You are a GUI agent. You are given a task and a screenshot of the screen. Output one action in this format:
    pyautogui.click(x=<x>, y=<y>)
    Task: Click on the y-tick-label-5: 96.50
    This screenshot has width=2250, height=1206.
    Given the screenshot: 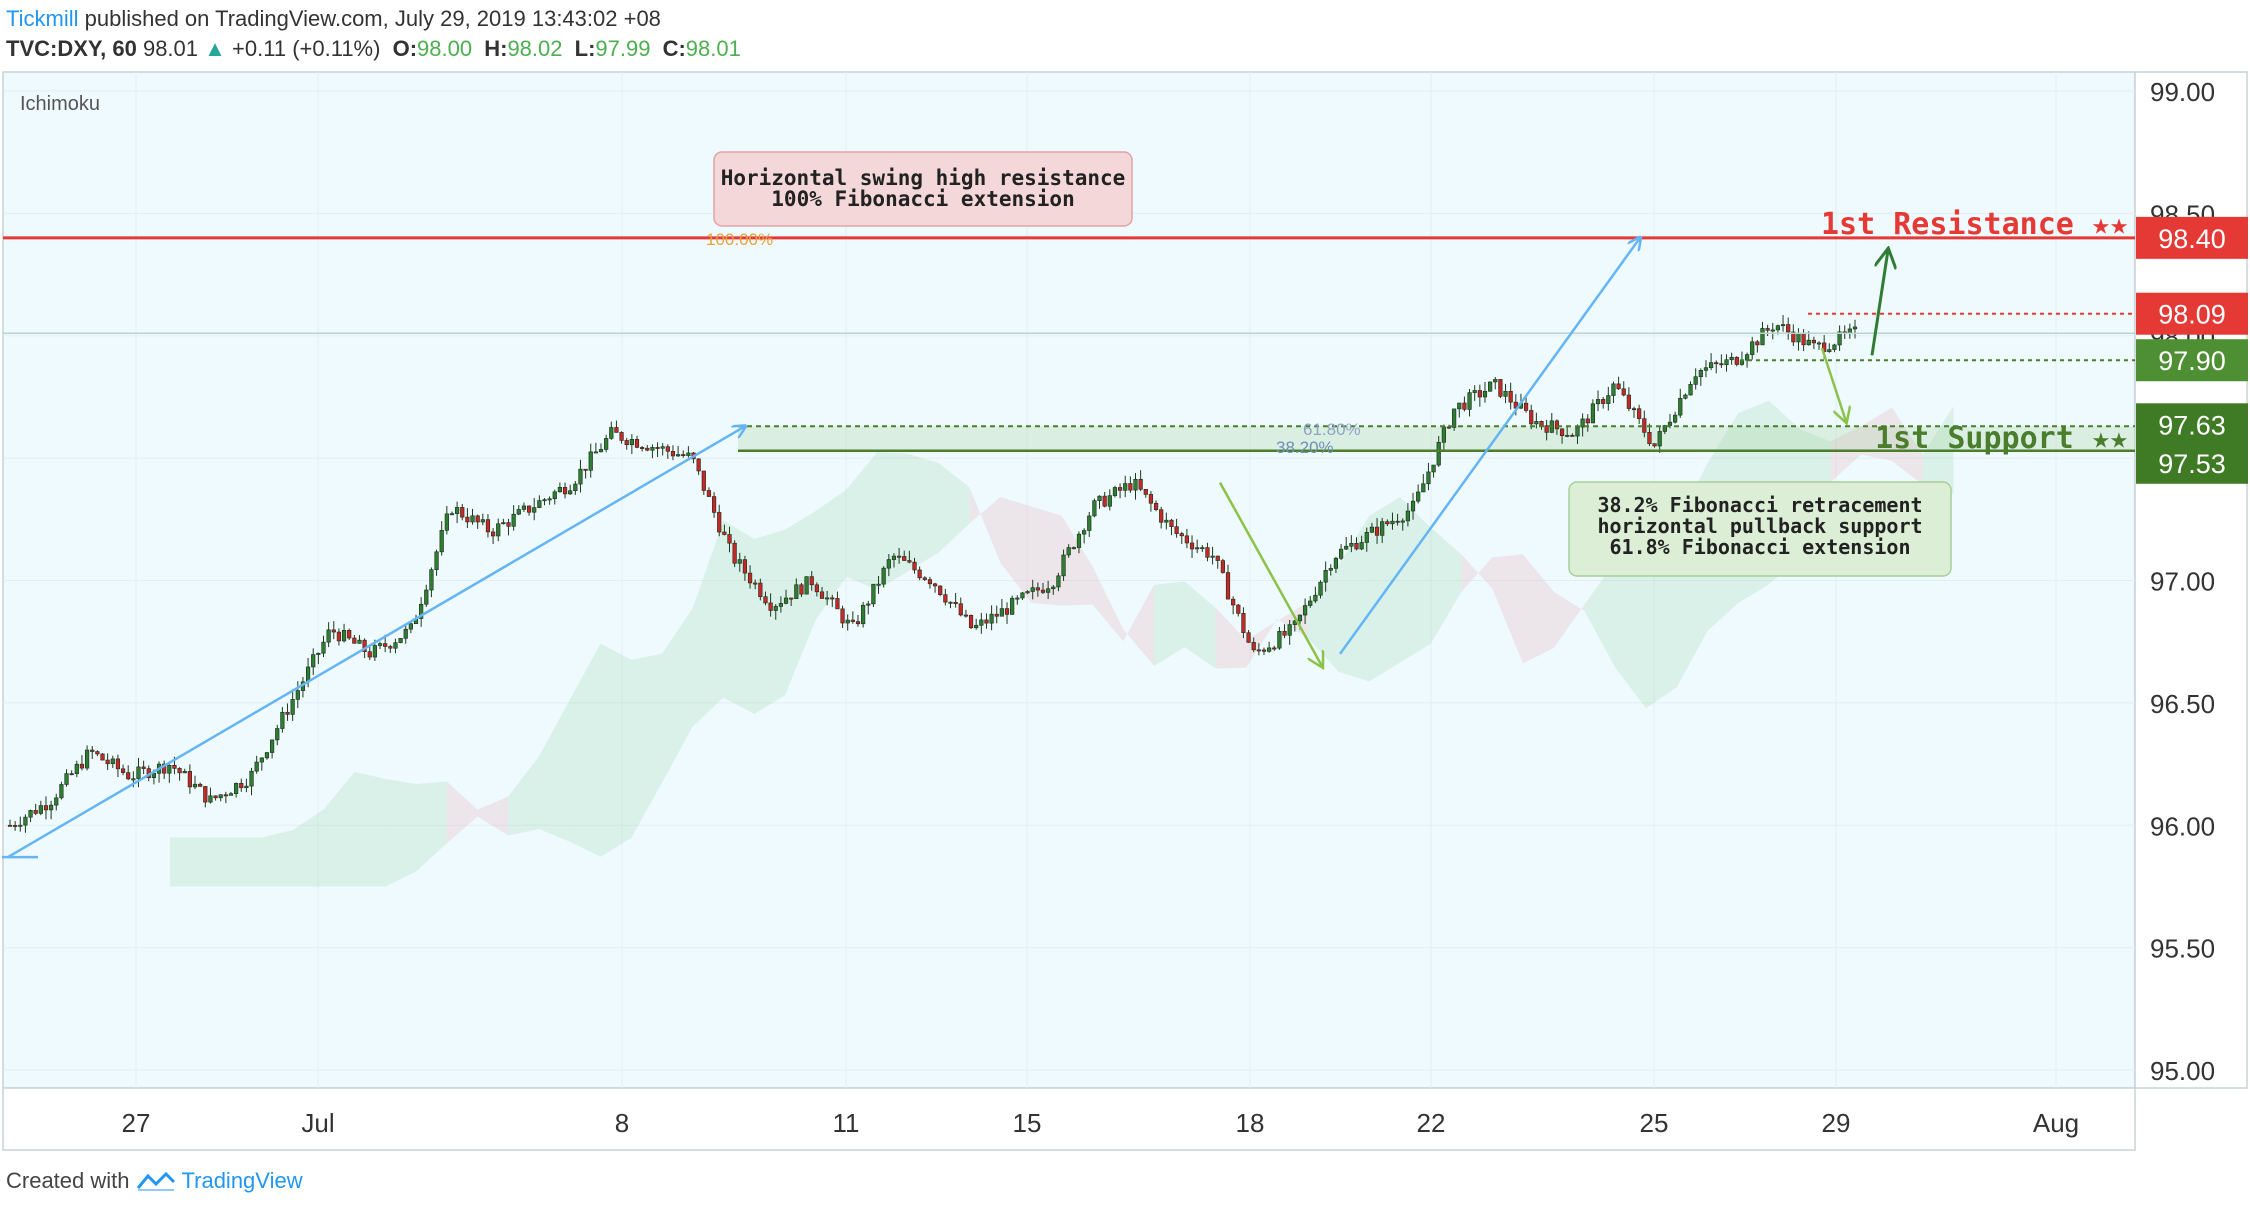 What is the action you would take?
    pyautogui.click(x=2182, y=704)
    